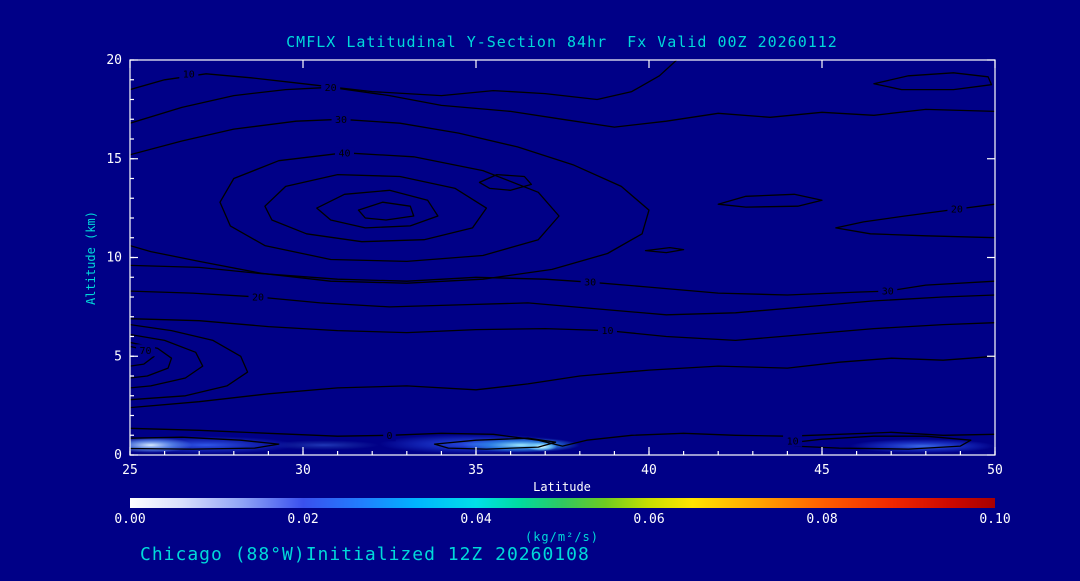  What do you see at coordinates (129, 519) in the screenshot?
I see `colorbar-tick-label: 0.00` at bounding box center [129, 519].